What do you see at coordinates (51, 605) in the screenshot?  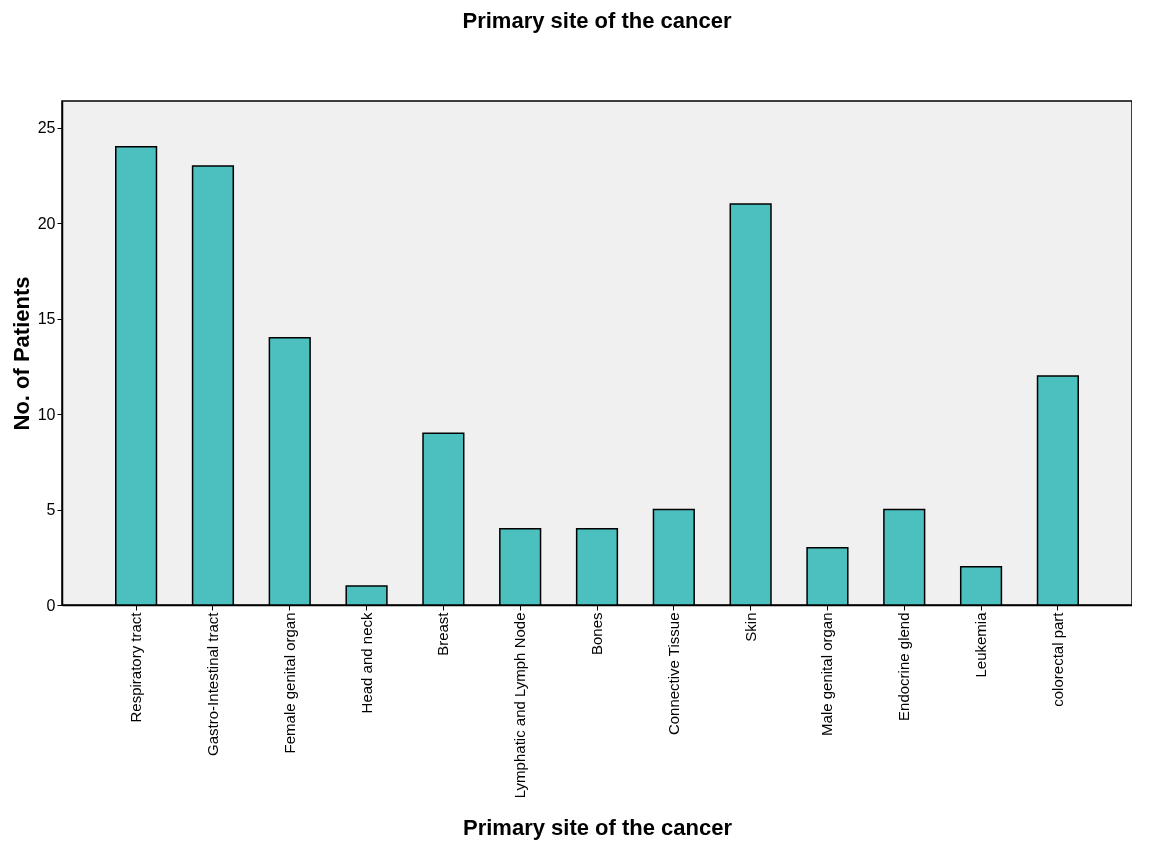 I see `y-tick-label: 0` at bounding box center [51, 605].